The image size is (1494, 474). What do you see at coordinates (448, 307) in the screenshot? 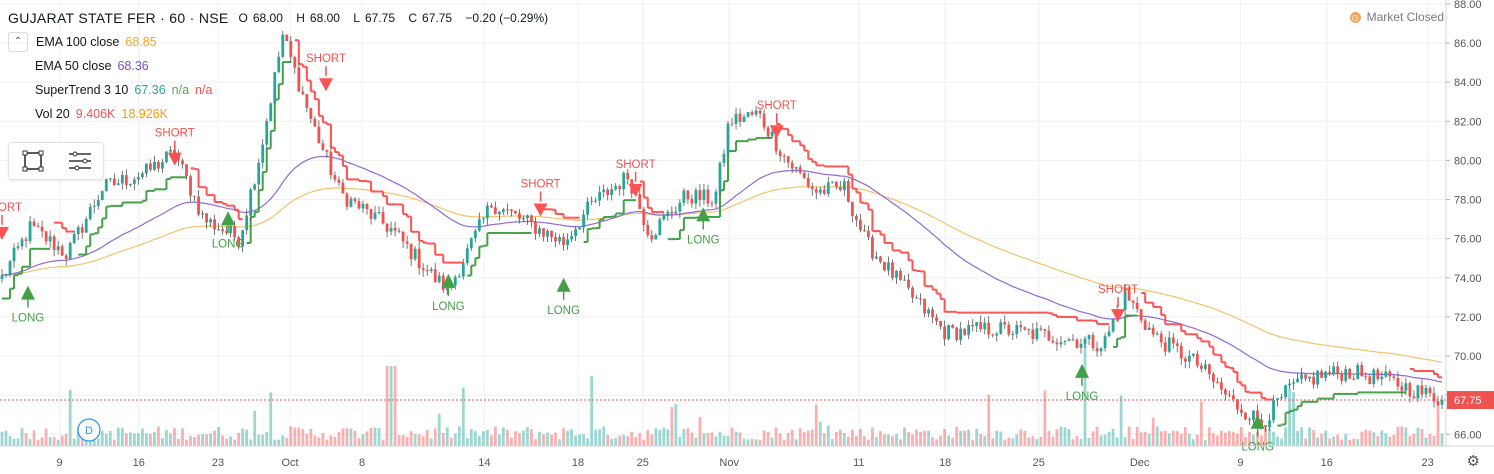
I see `long-label: LONG` at bounding box center [448, 307].